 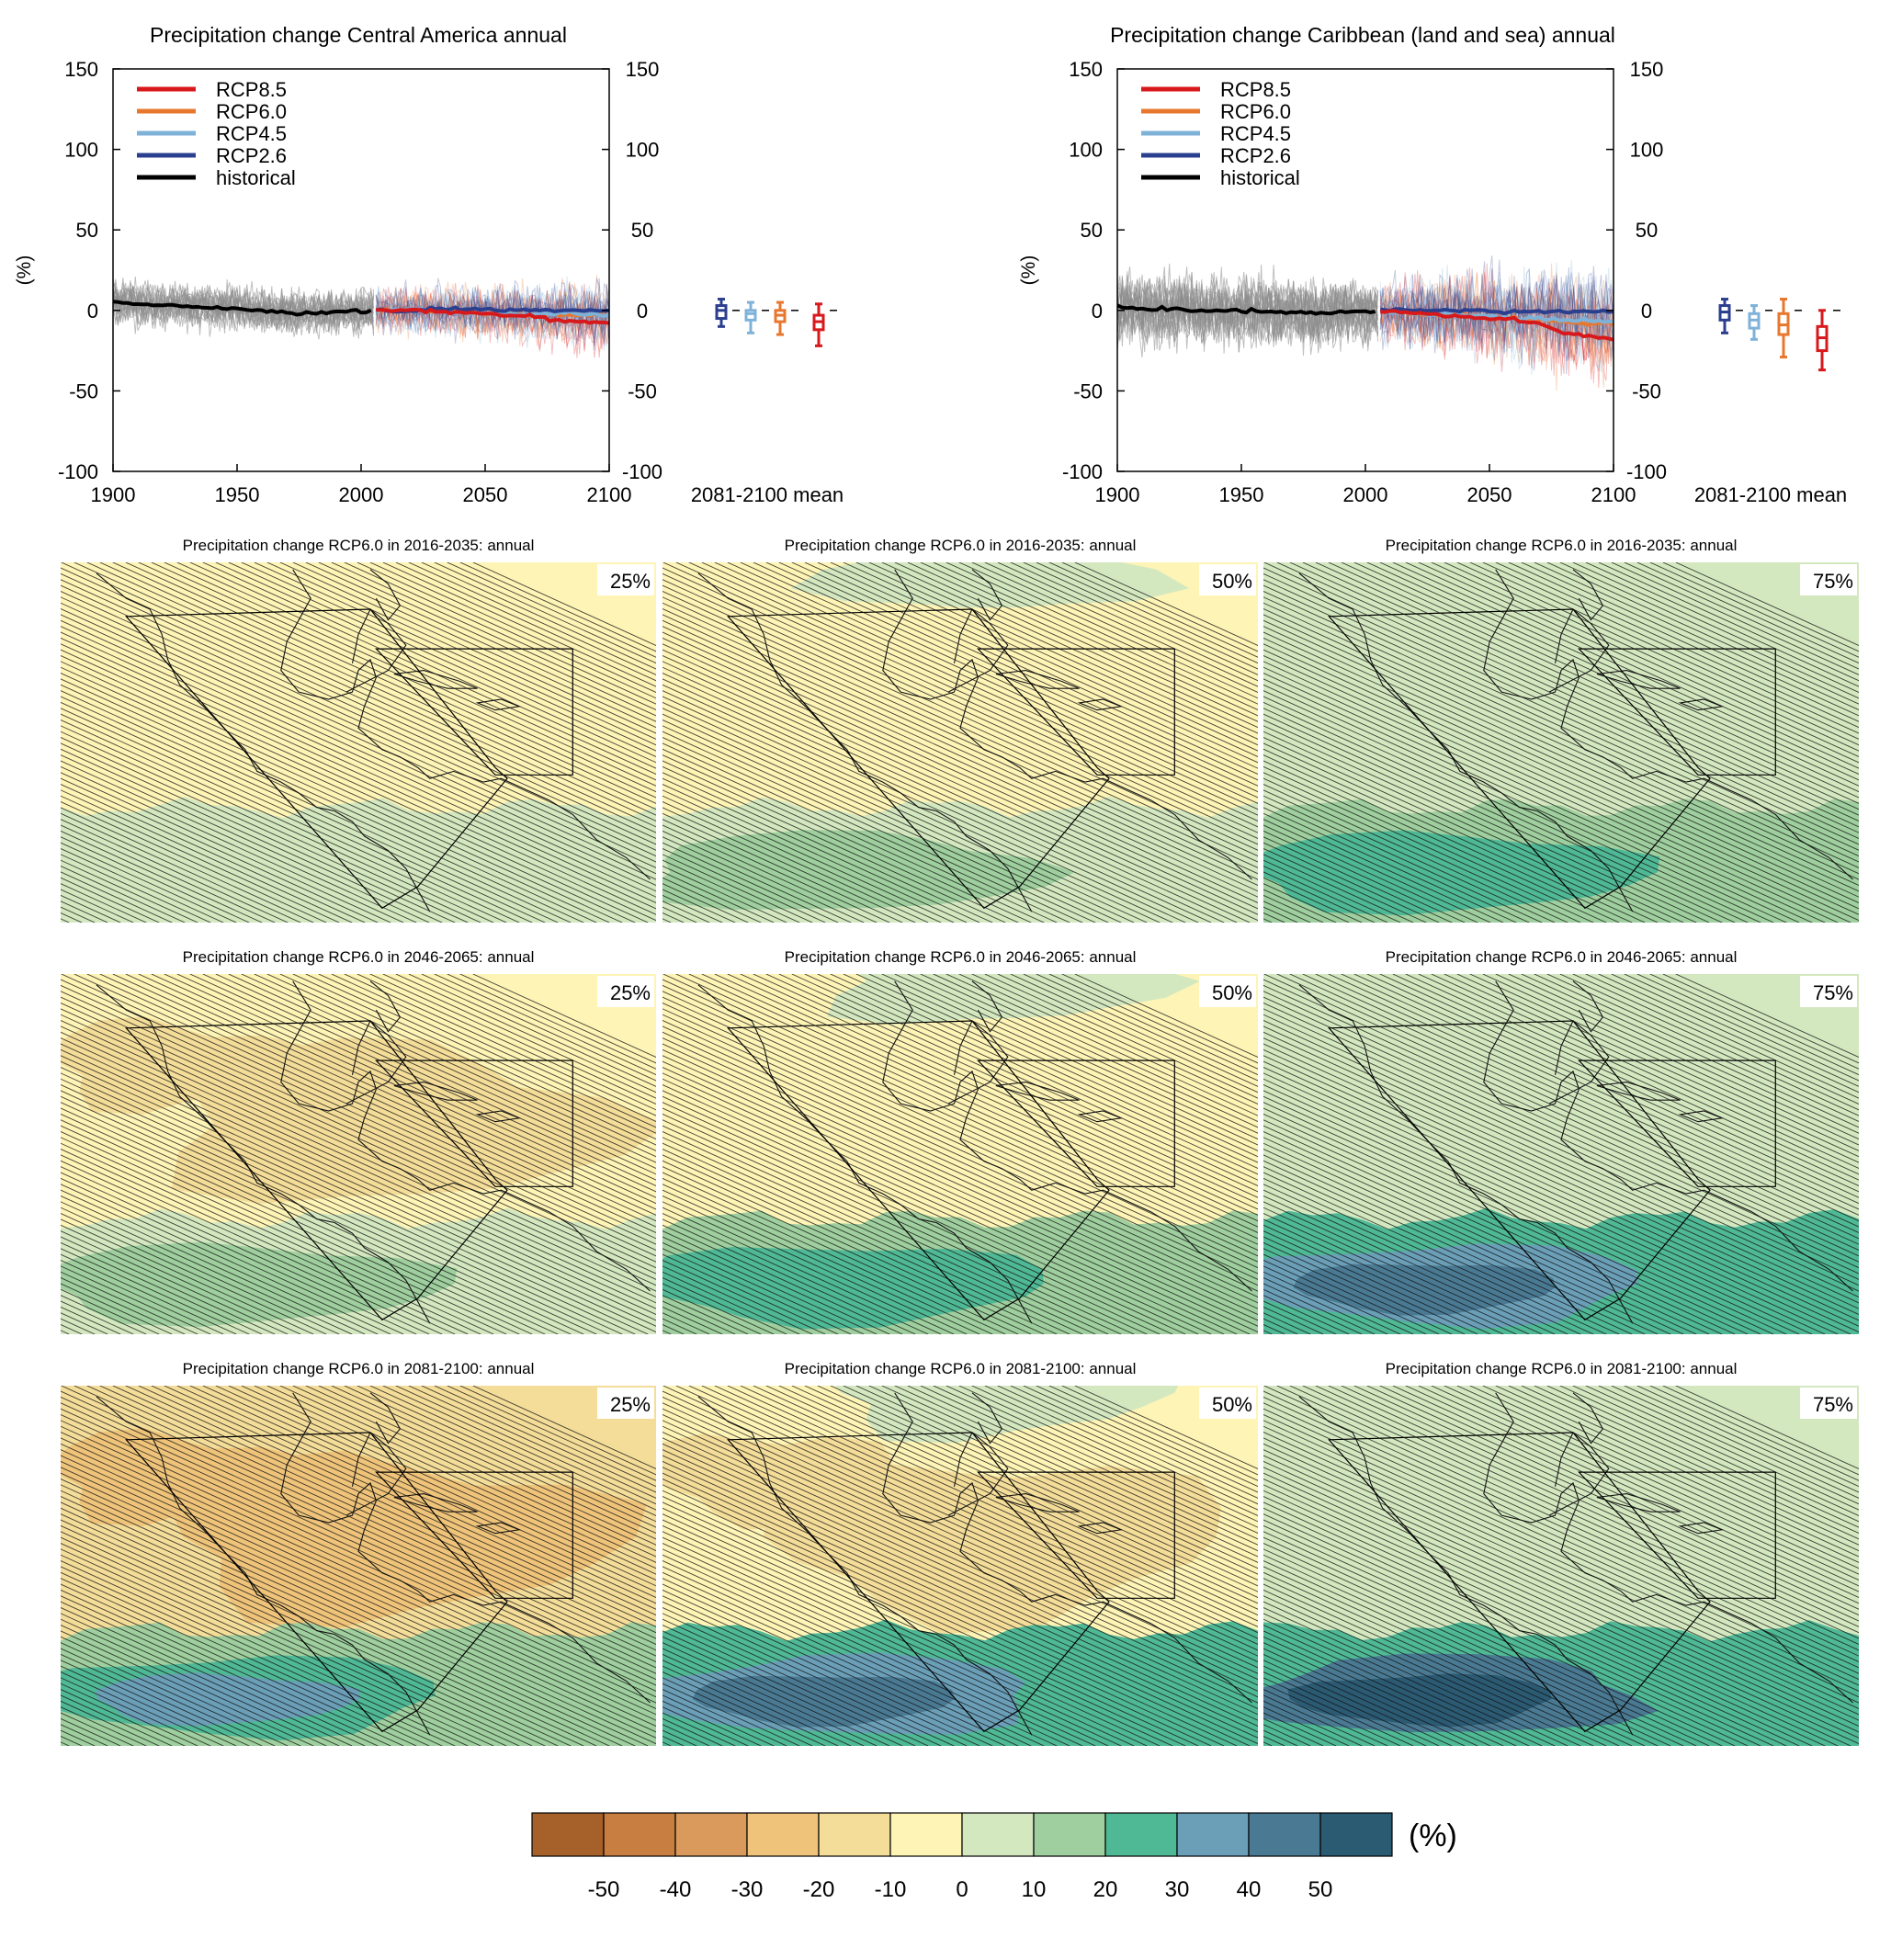 What do you see at coordinates (1086, 150) in the screenshot?
I see `y-tick-label: 100` at bounding box center [1086, 150].